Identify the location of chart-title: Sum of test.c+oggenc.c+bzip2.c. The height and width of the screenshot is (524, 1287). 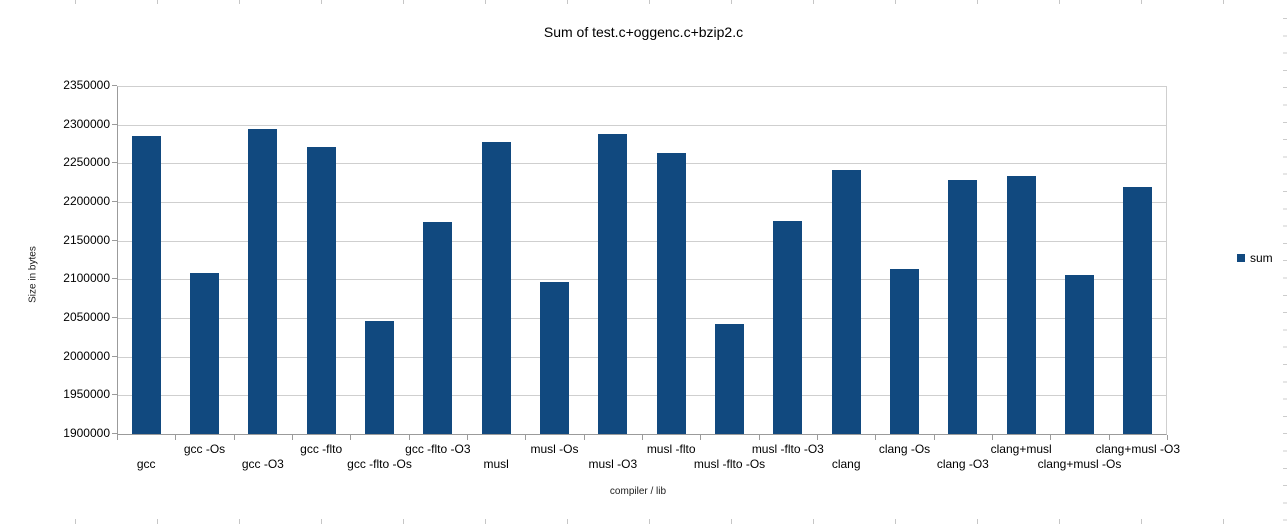
(643, 32).